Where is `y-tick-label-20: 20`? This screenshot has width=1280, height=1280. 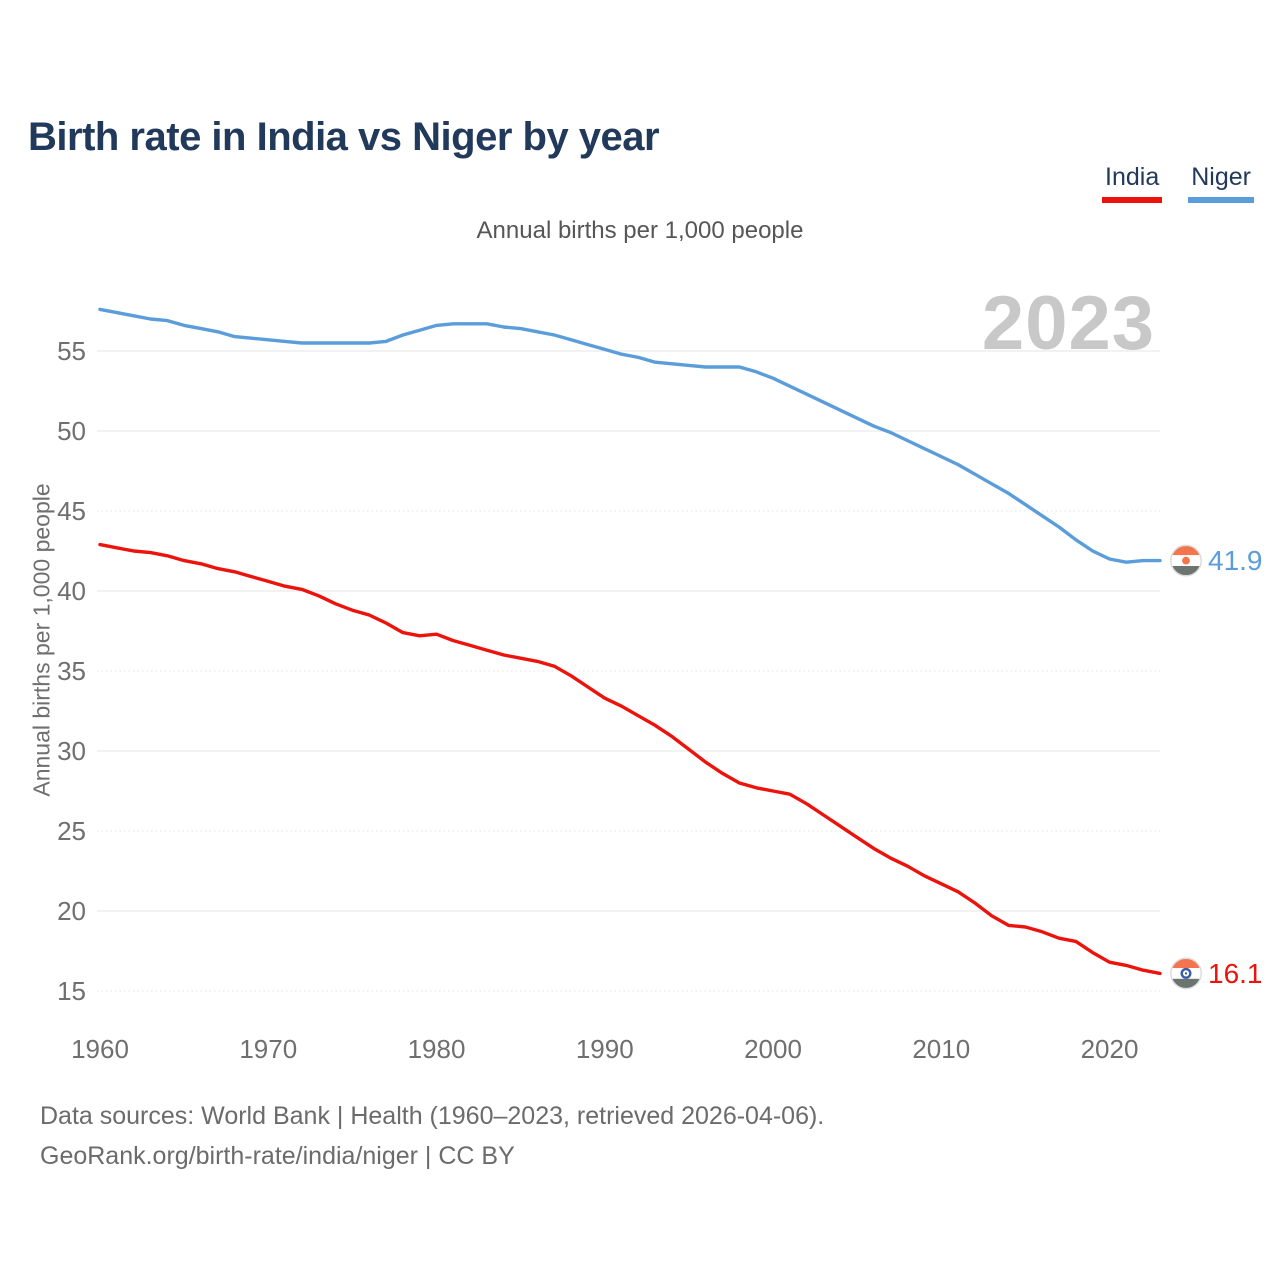 y-tick-label-20: 20 is located at coordinates (71, 911).